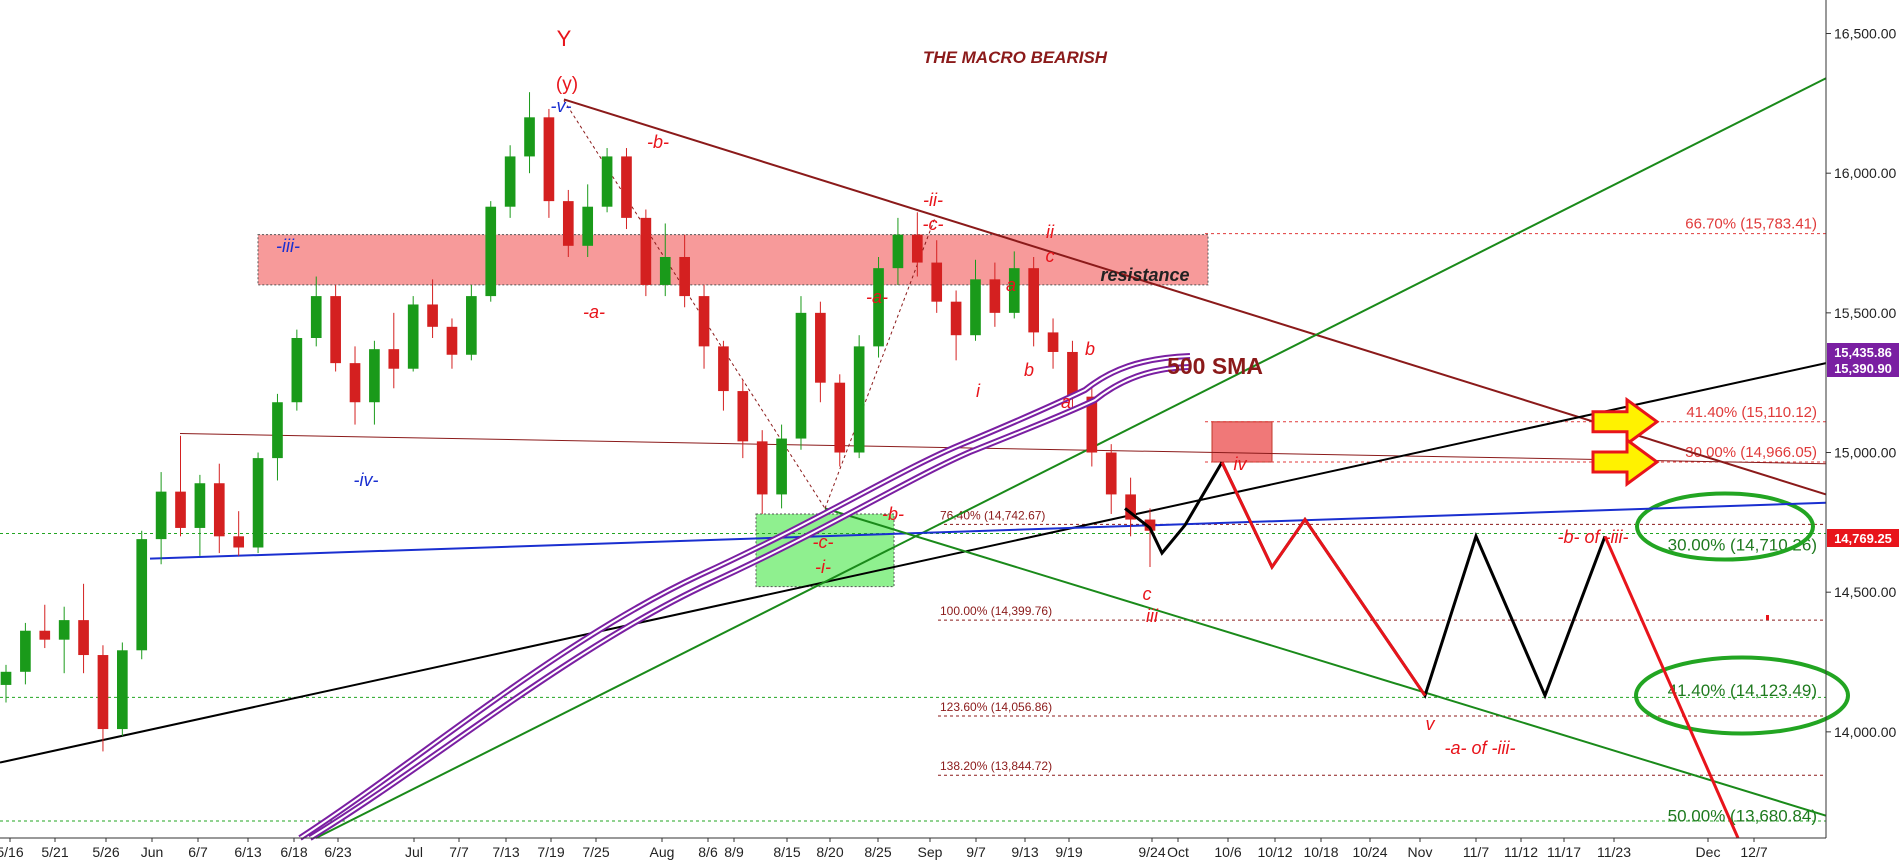 The height and width of the screenshot is (862, 1904). I want to click on x-tick-label: Oct, so click(1178, 852).